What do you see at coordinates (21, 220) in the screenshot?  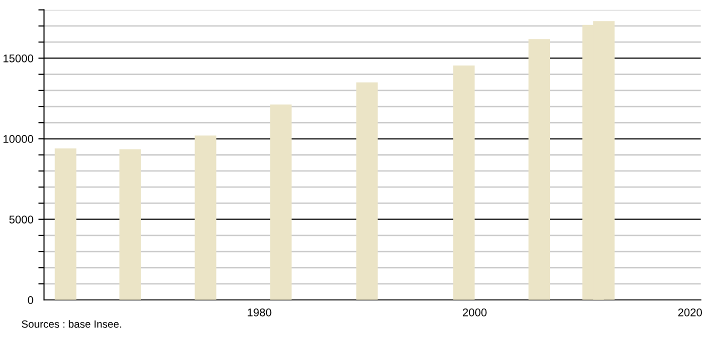 I see `y-tick-label: 5000` at bounding box center [21, 220].